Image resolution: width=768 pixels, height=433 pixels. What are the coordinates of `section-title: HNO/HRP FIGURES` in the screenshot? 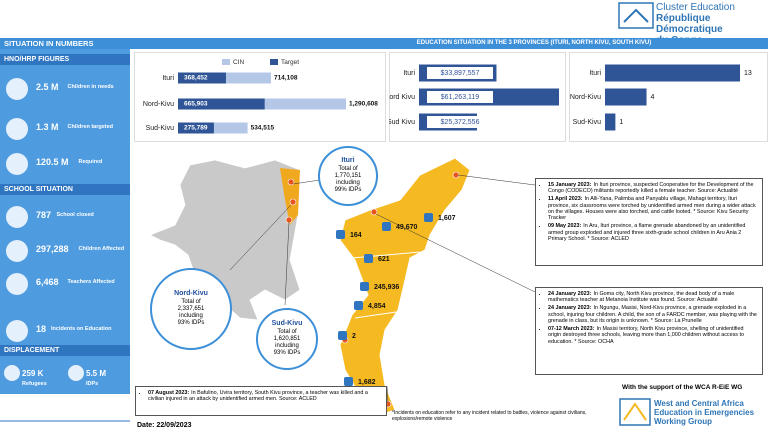 It's located at (65, 59).